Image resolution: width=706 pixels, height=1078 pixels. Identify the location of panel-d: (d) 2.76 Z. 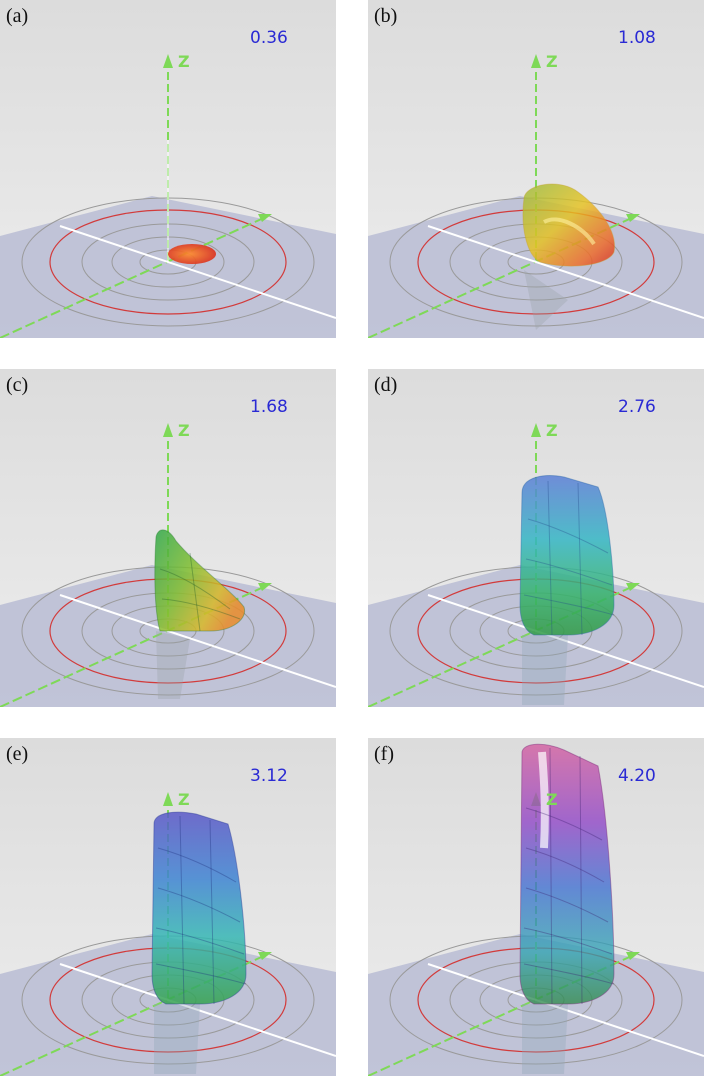
(536, 538).